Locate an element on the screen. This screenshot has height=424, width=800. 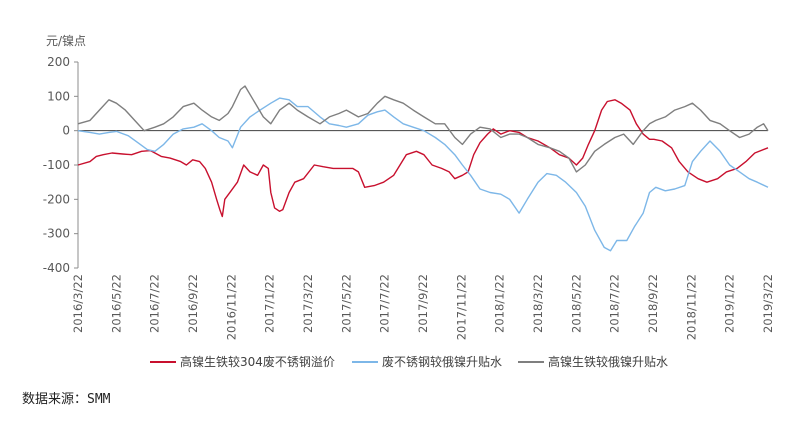
y-tick-label: 0 is located at coordinates (66, 131).